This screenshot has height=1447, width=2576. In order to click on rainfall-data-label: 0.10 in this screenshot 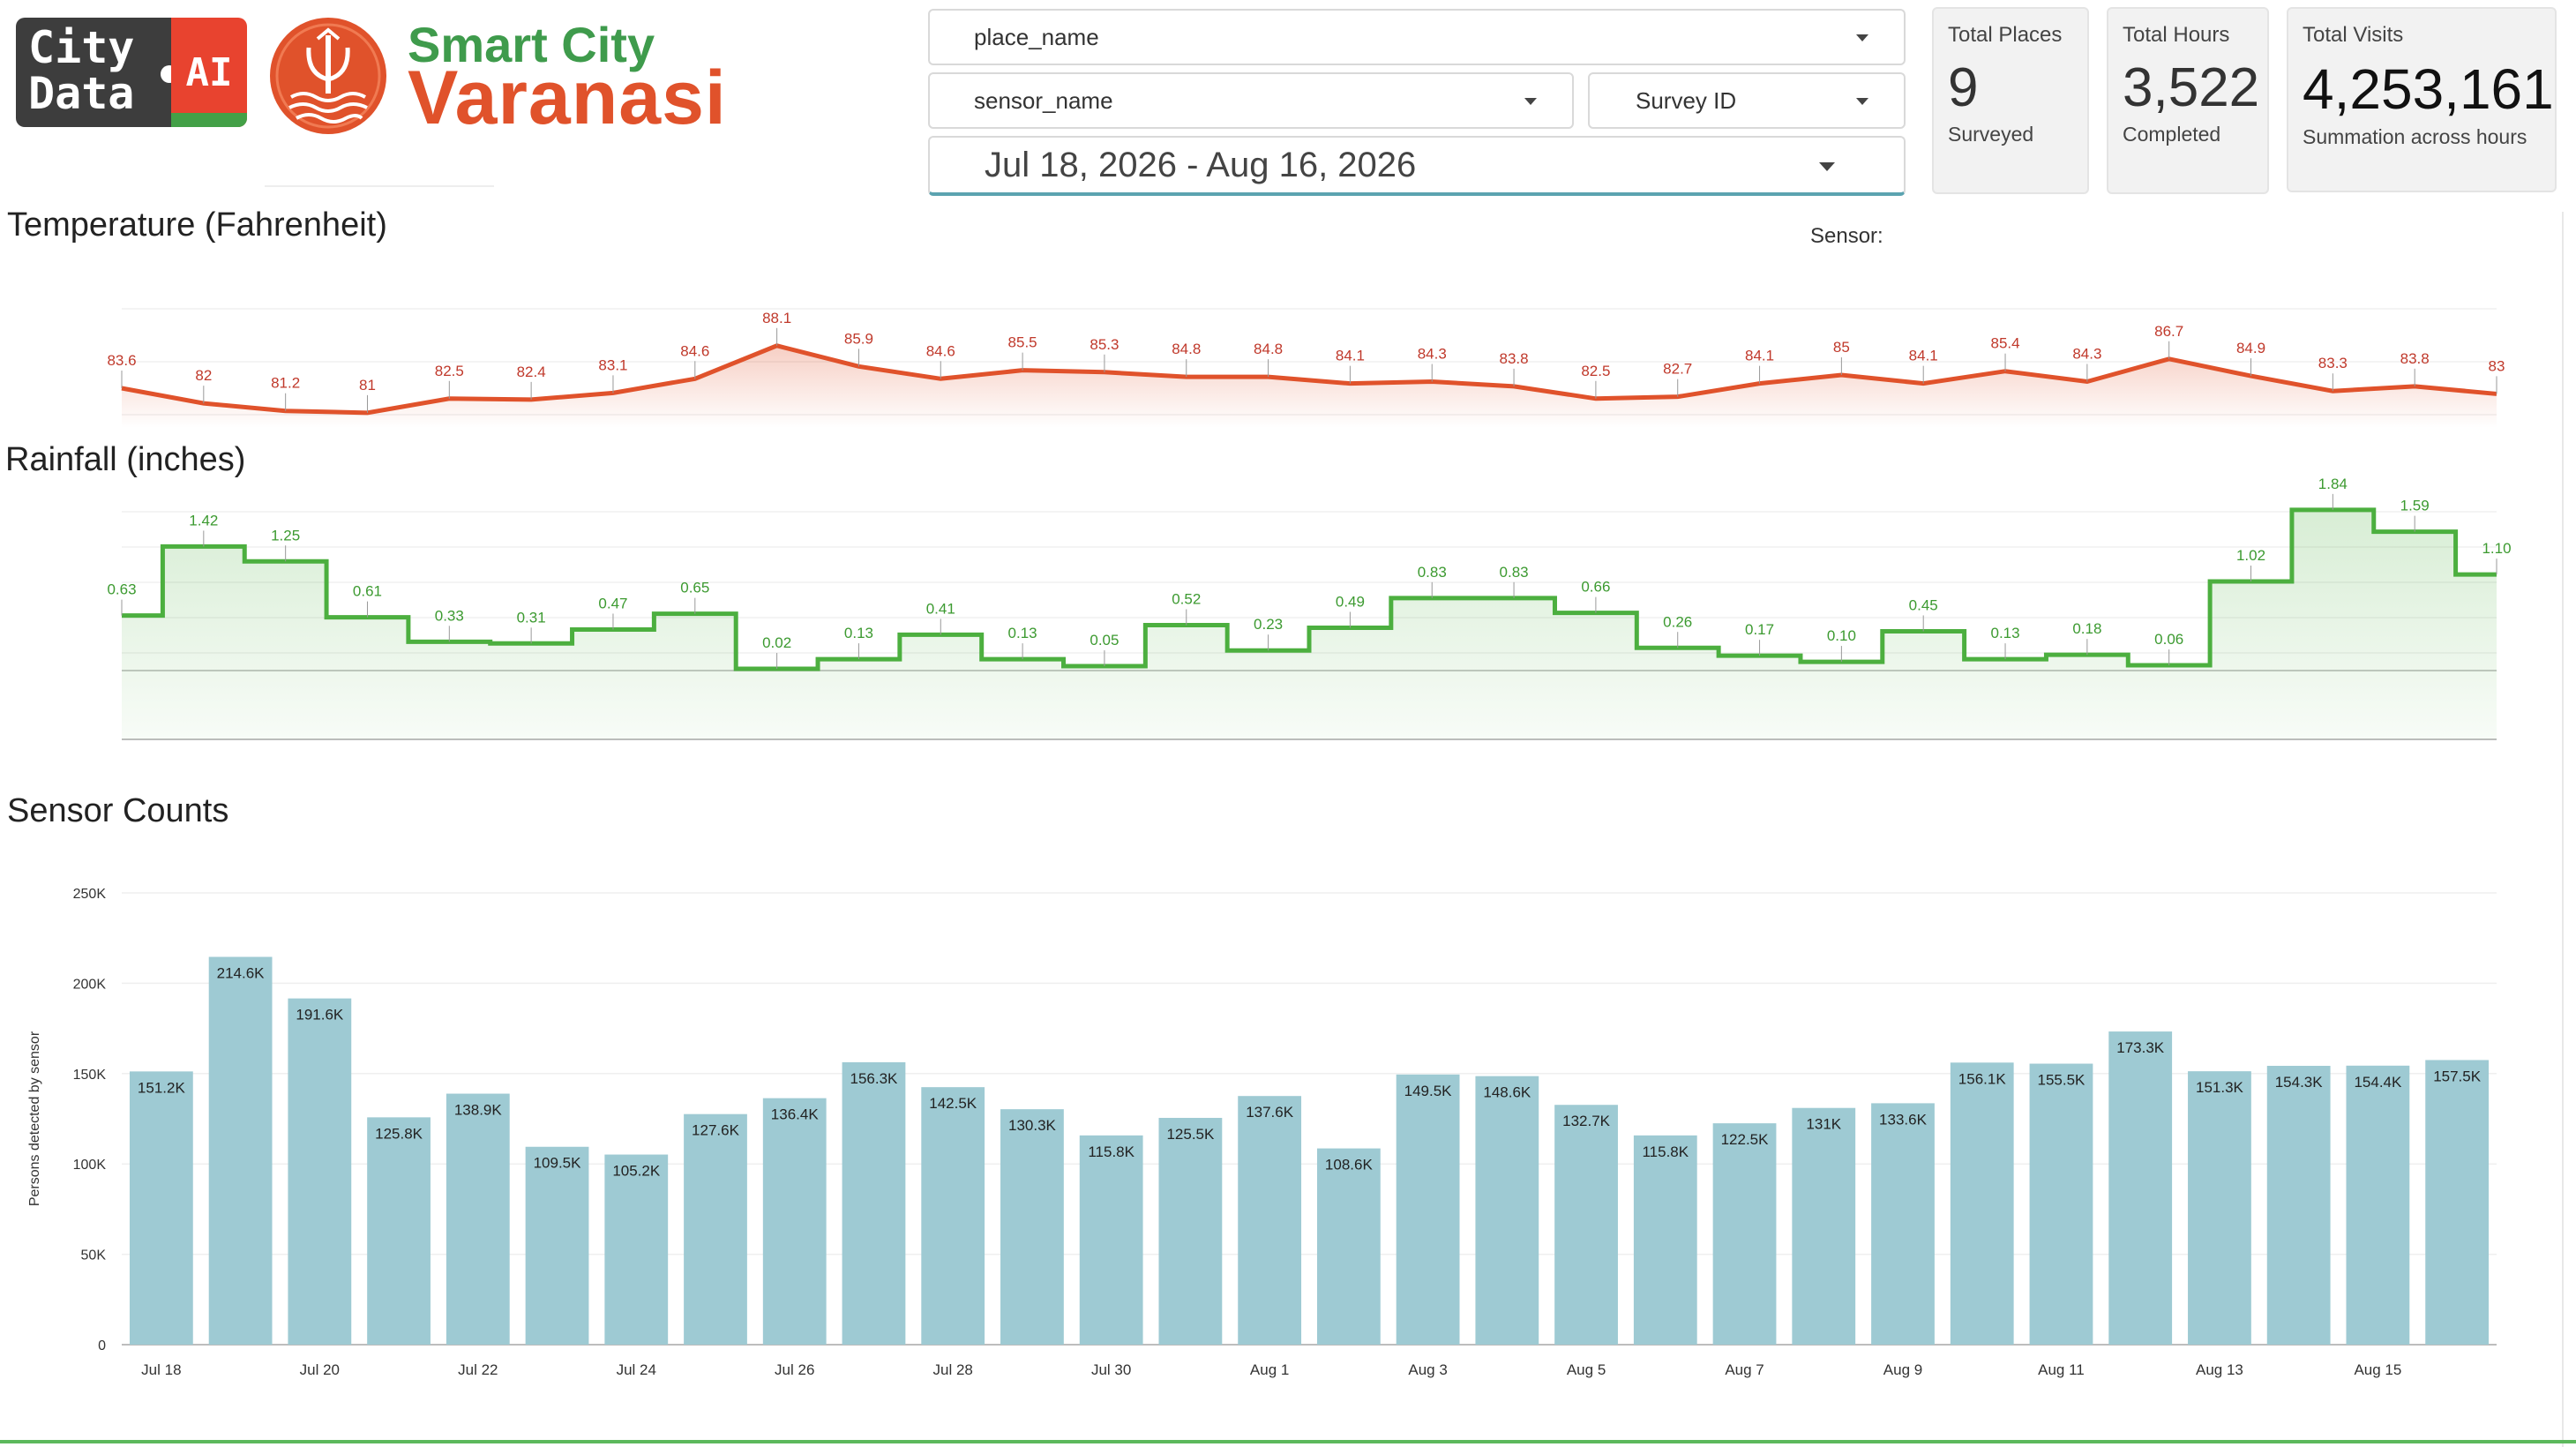, I will do `click(1841, 635)`.